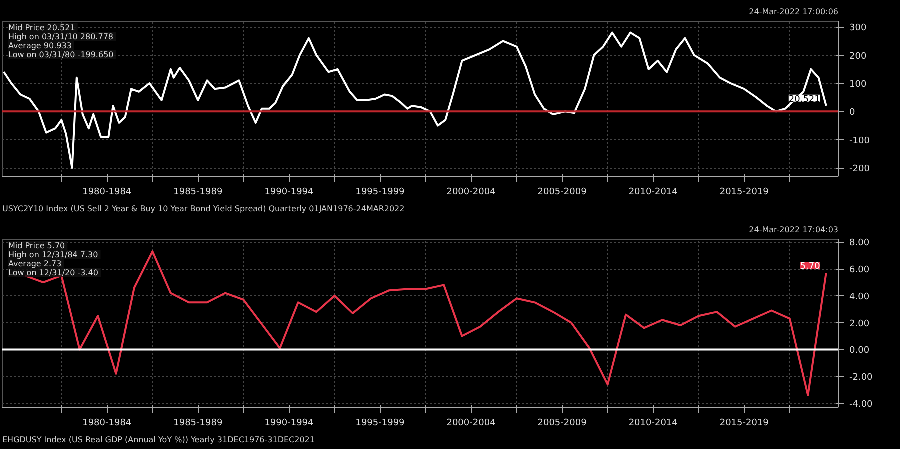  I want to click on annotation: Mid Price 5.70, so click(37, 246).